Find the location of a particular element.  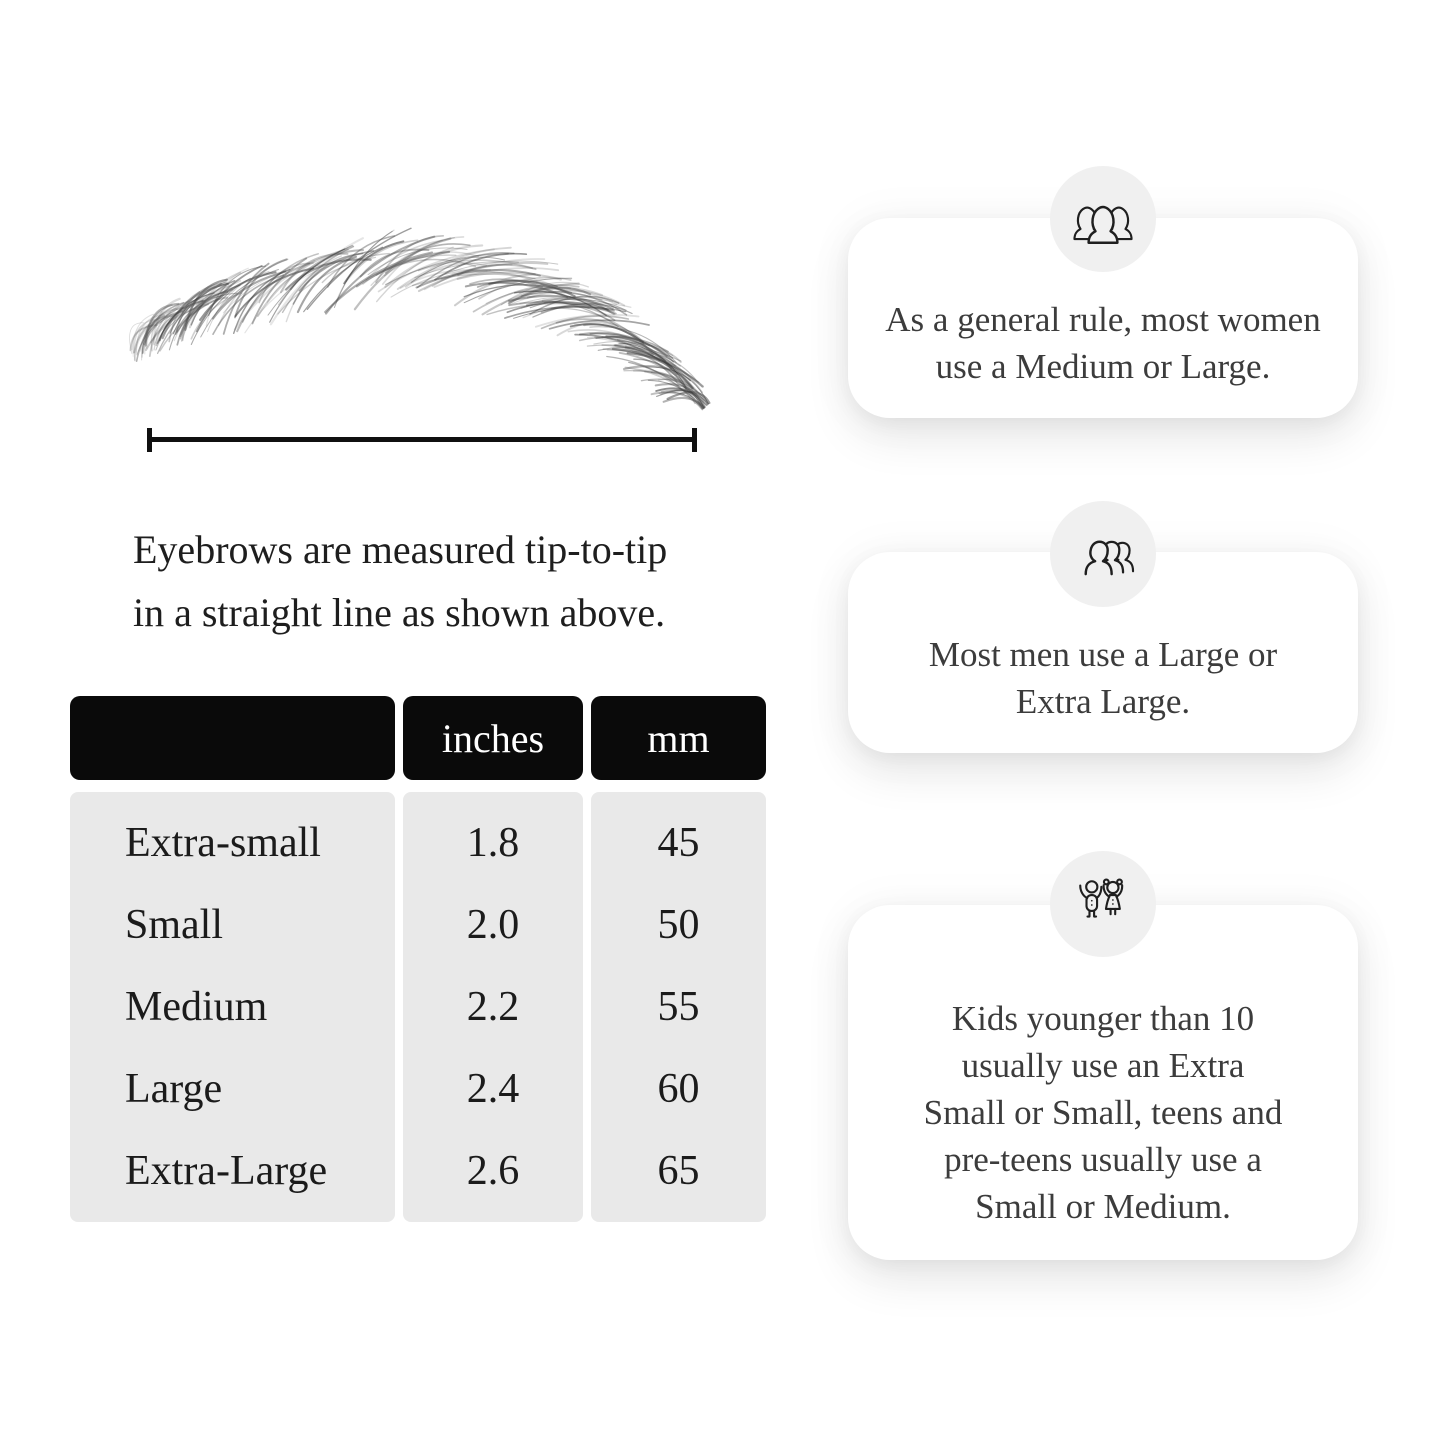

table-column-inches: 1.8 2.0 2.2 2.4 2.6 is located at coordinates (493, 1007).